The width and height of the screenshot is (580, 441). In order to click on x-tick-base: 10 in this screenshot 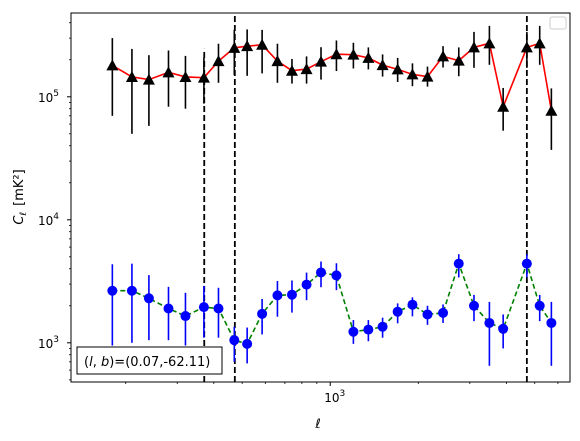, I will do `click(331, 398)`.